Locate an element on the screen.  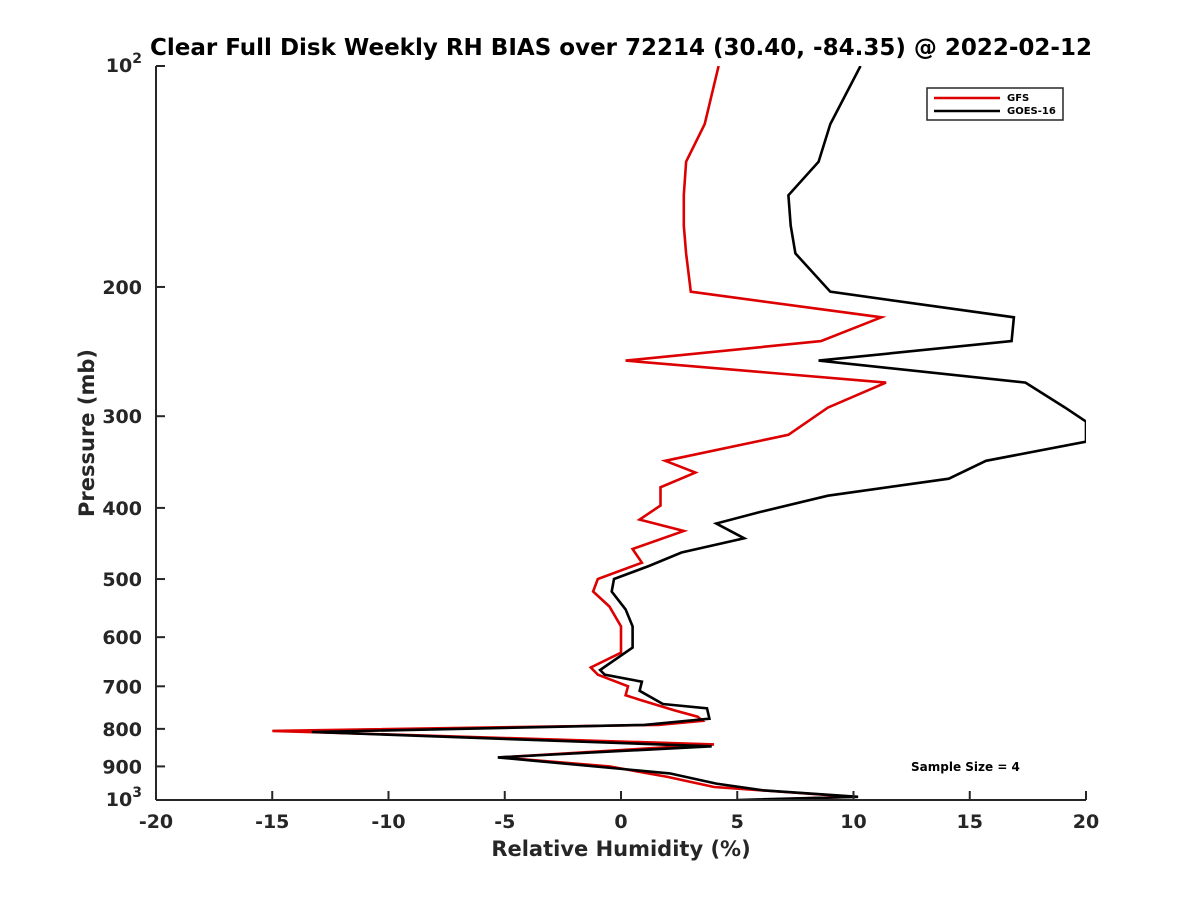
legend-box is located at coordinates (995, 104).